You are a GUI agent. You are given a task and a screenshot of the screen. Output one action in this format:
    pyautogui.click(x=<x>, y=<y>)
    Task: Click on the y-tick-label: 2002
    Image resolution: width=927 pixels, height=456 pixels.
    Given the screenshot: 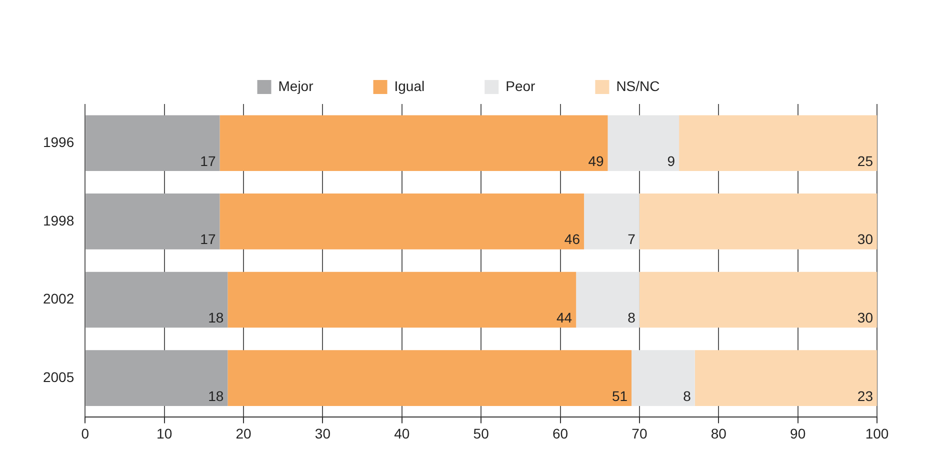 What is the action you would take?
    pyautogui.click(x=58, y=298)
    